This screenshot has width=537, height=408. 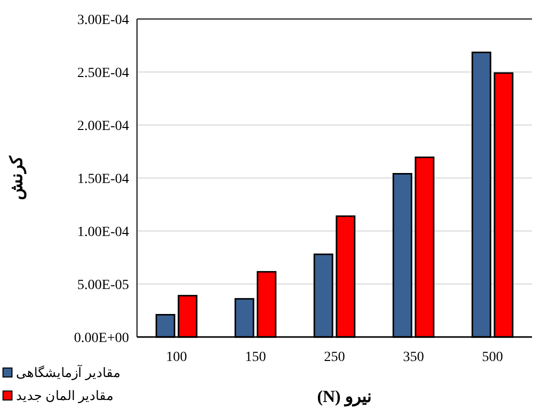 What do you see at coordinates (413, 357) in the screenshot?
I see `x-tick-label: 350` at bounding box center [413, 357].